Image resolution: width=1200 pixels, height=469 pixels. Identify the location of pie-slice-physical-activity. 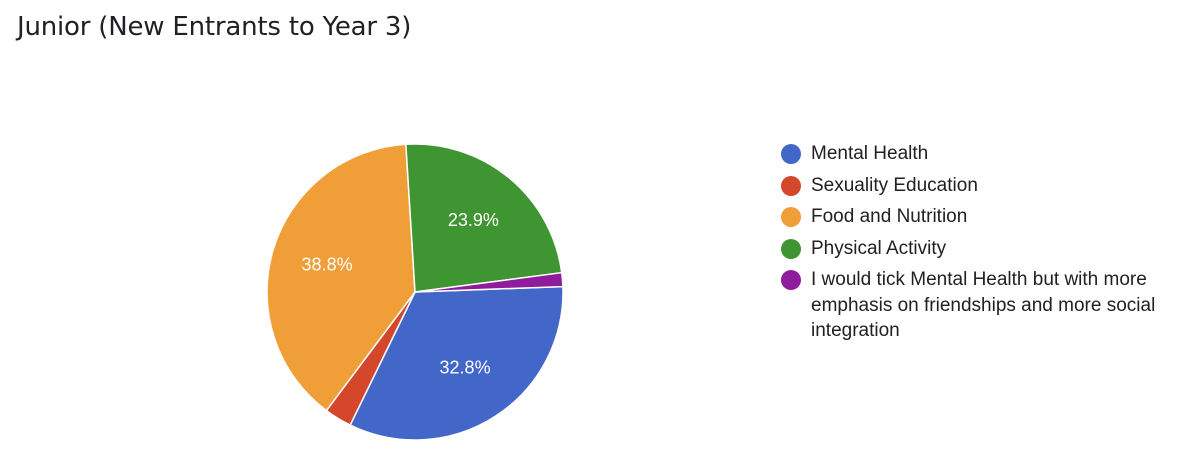
(484, 218).